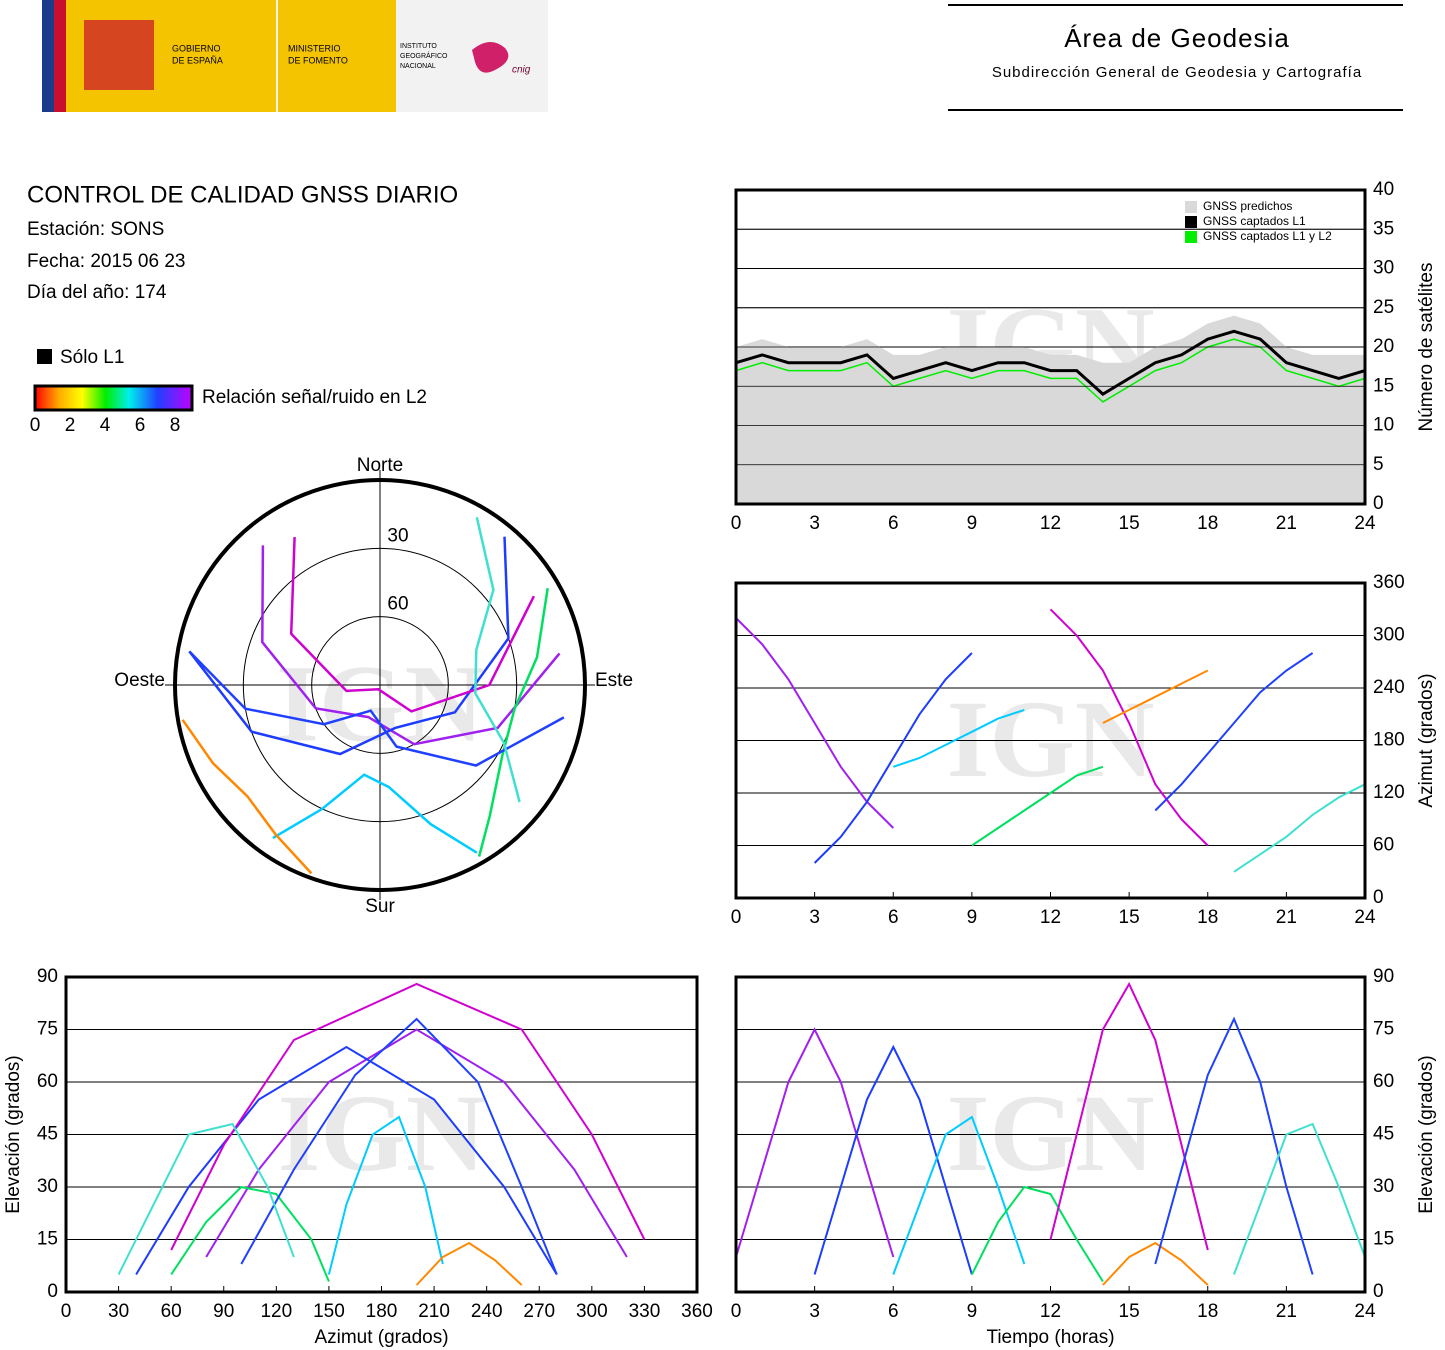  I want to click on elevation-ring, so click(380, 685).